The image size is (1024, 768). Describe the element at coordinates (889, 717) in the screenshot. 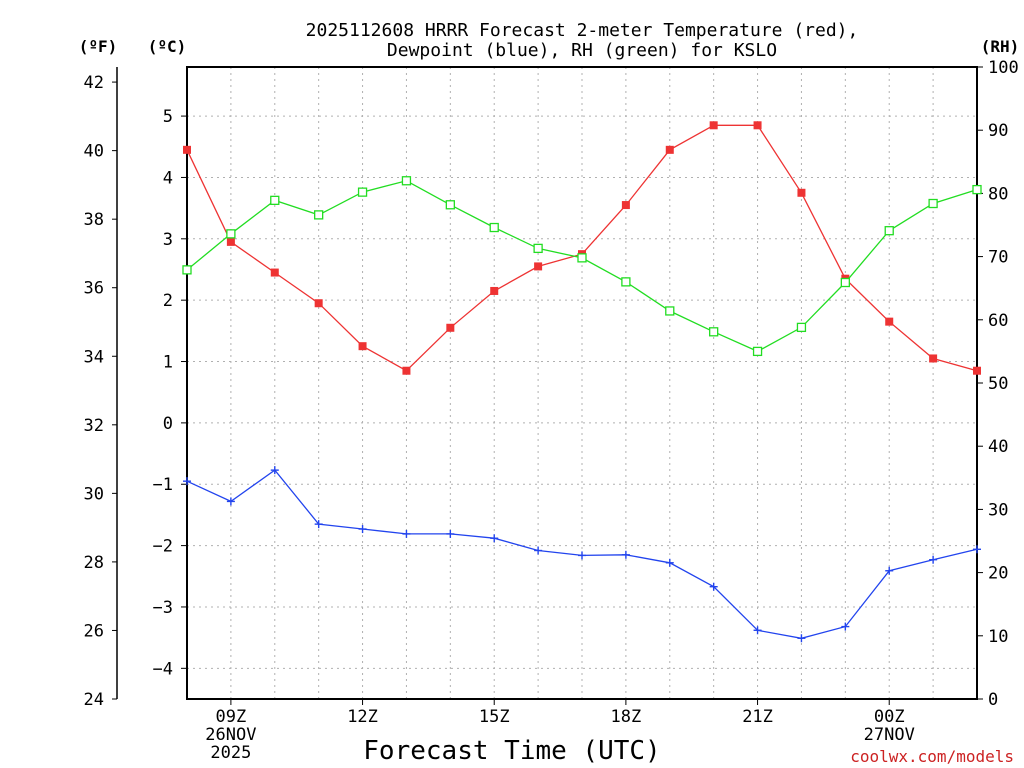

I see `x-tick-label: 00Z` at that location.